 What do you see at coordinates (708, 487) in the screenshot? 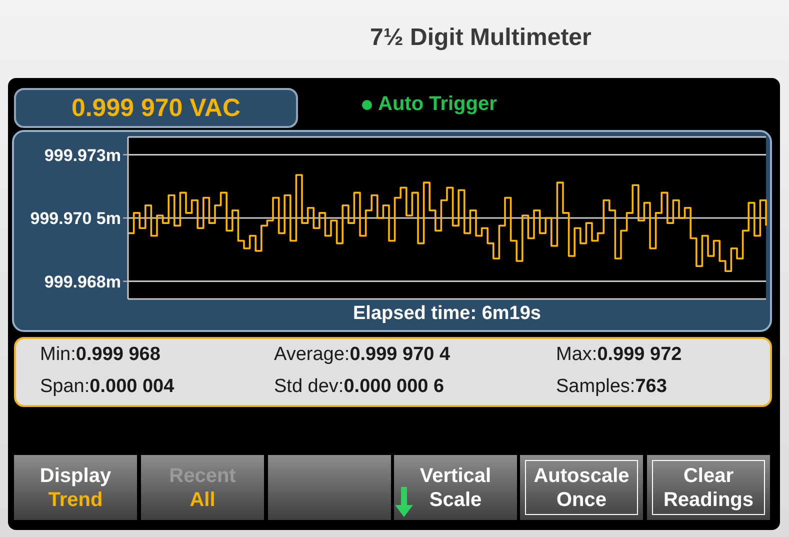
I see `text: Clear Readings` at bounding box center [708, 487].